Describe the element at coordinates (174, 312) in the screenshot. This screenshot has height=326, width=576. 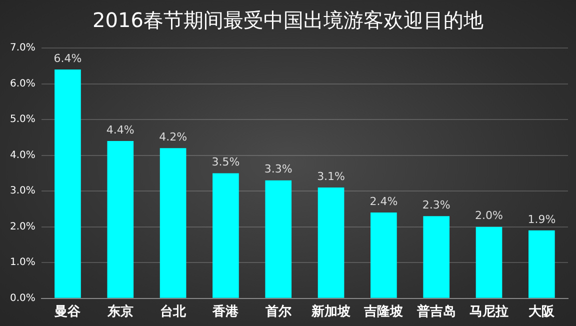
I see `x-tick-label: 台北` at that location.